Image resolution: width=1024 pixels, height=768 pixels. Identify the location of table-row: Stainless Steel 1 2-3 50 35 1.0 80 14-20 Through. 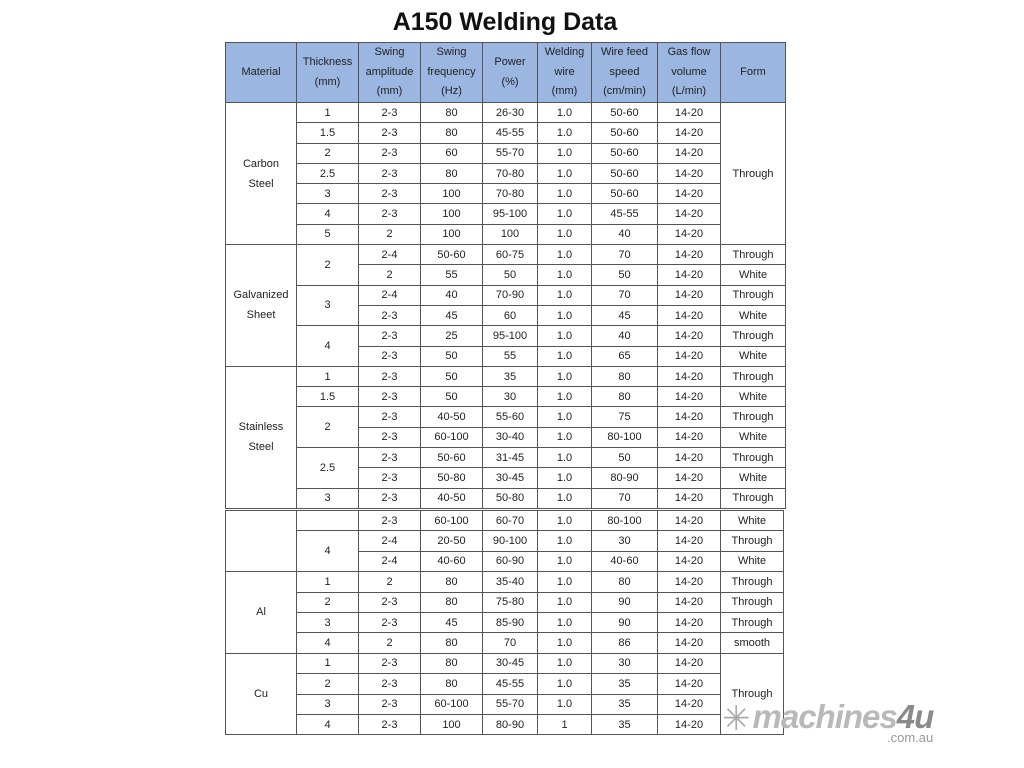
(505, 437).